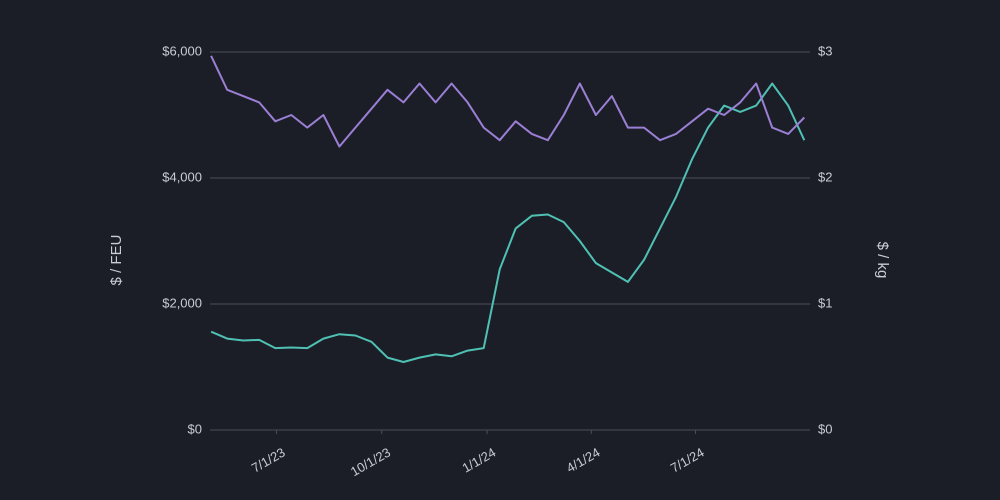  Describe the element at coordinates (882, 260) in the screenshot. I see `y2-axis-title: $ / kg` at that location.